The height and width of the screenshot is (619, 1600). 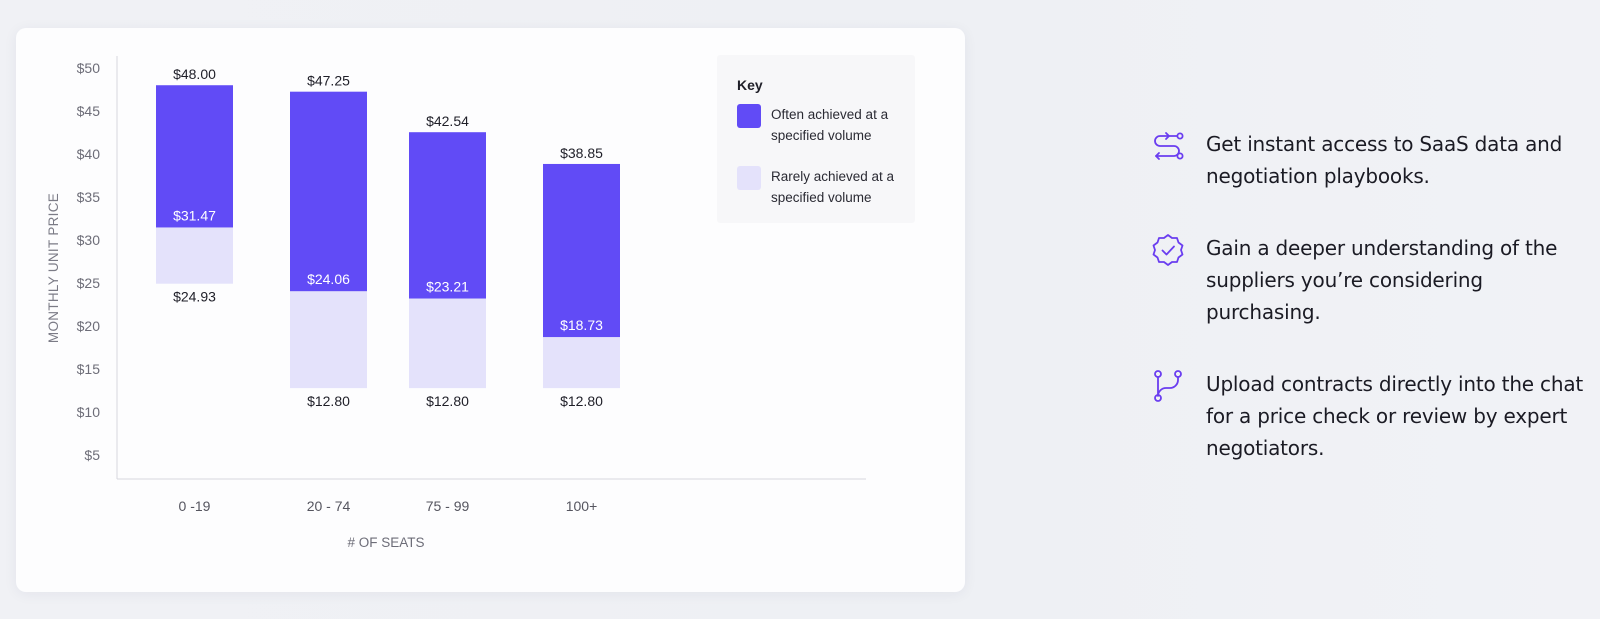 What do you see at coordinates (89, 68) in the screenshot?
I see `y-tick-label: $50` at bounding box center [89, 68].